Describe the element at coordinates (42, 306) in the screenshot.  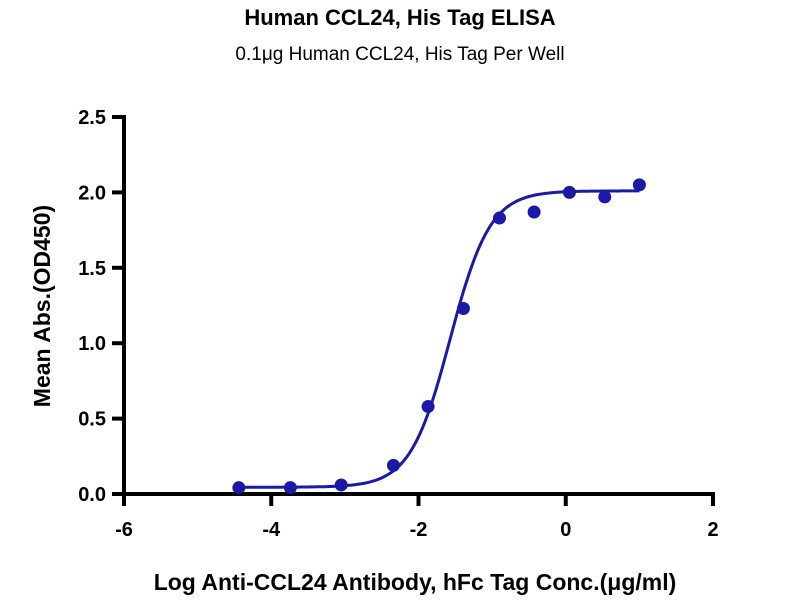
I see `y-axis-label: Mean Abs.(OD450)` at that location.